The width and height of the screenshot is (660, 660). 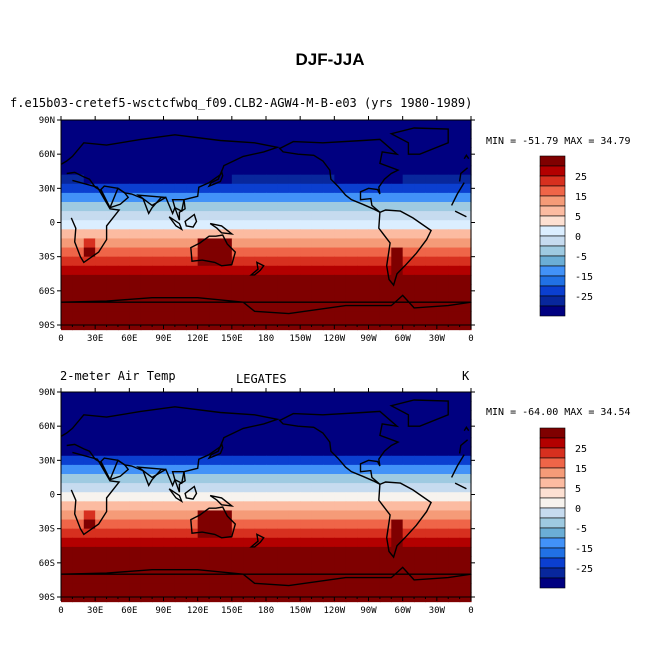 What do you see at coordinates (419, 141) in the screenshot?
I see `coastline-greenland` at bounding box center [419, 141].